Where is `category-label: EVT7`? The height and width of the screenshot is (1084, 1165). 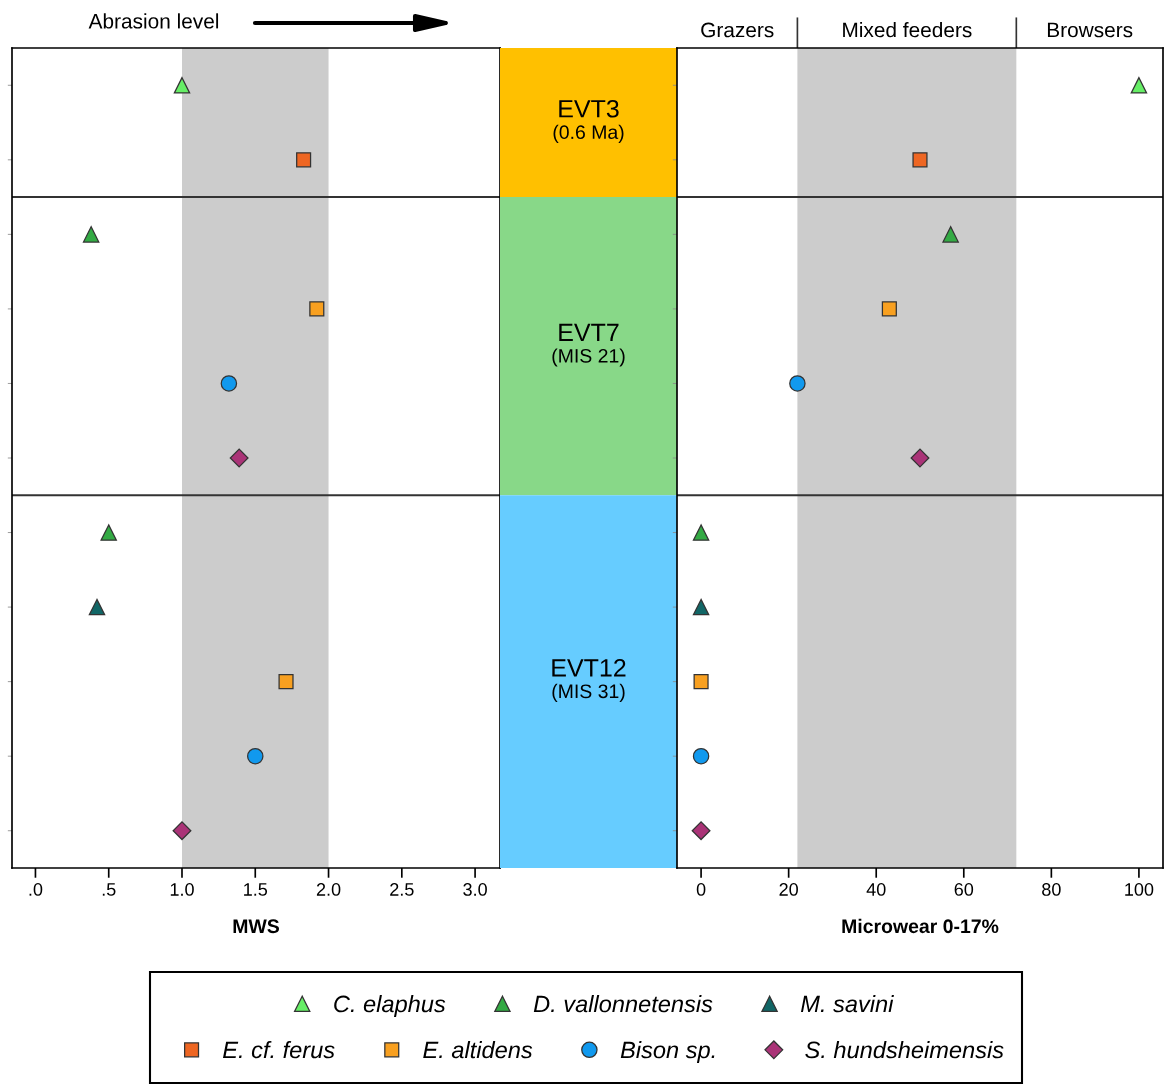
category-label: EVT7 is located at coordinates (589, 332).